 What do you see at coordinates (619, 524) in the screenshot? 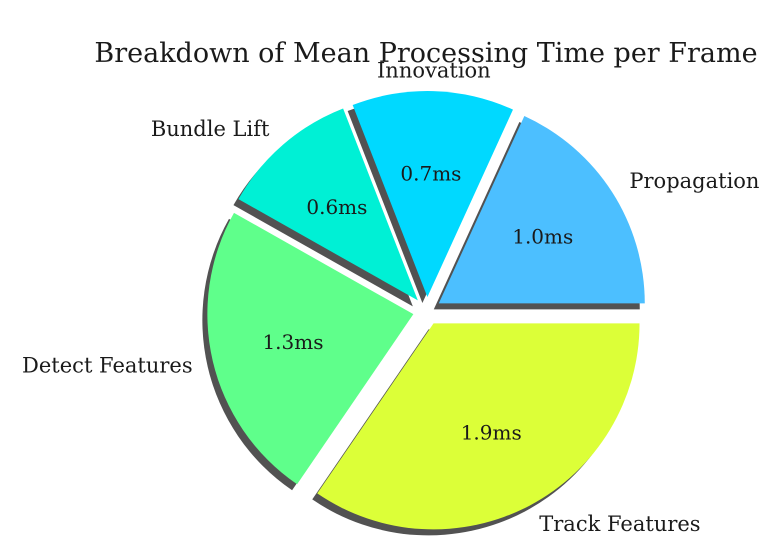
I see `slice-category-label-track-features: Track Features` at bounding box center [619, 524].